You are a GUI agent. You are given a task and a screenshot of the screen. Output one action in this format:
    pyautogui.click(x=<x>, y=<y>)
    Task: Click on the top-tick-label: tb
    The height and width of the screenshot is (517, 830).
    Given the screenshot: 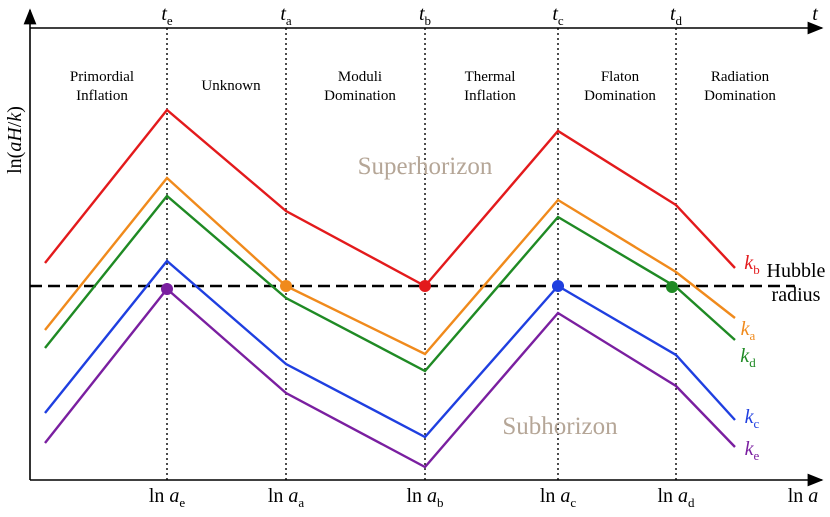 What is the action you would take?
    pyautogui.click(x=425, y=16)
    